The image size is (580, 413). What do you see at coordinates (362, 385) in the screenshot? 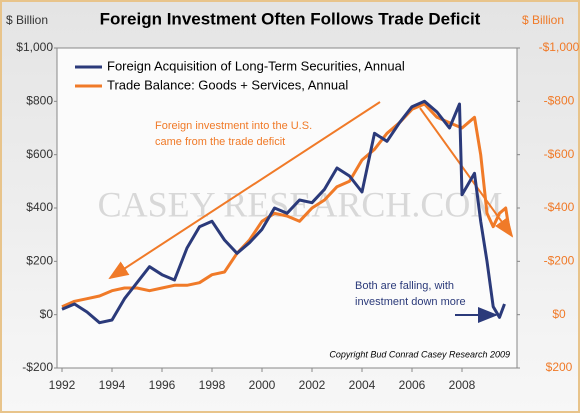
I see `x-tick-label: 2004` at bounding box center [362, 385].